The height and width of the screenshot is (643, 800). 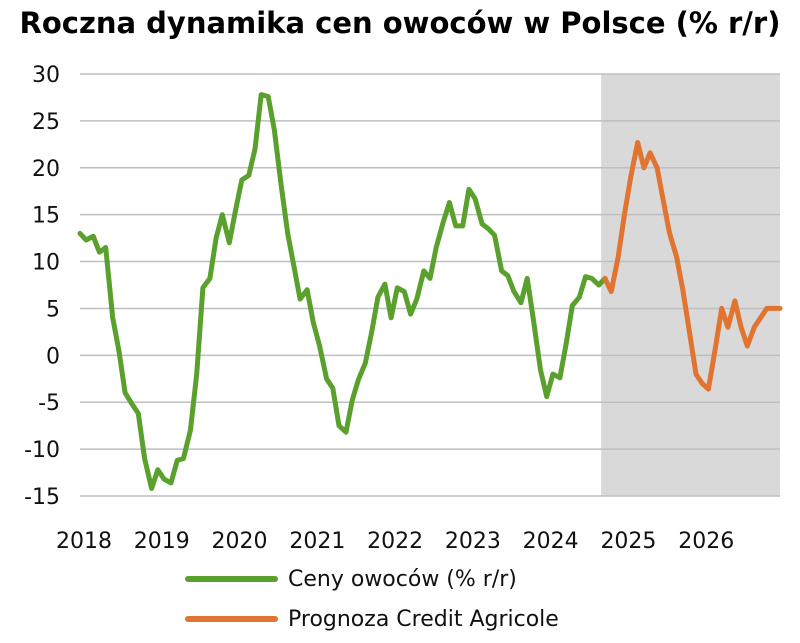 What do you see at coordinates (46, 216) in the screenshot?
I see `y-tick-label: 15` at bounding box center [46, 216].